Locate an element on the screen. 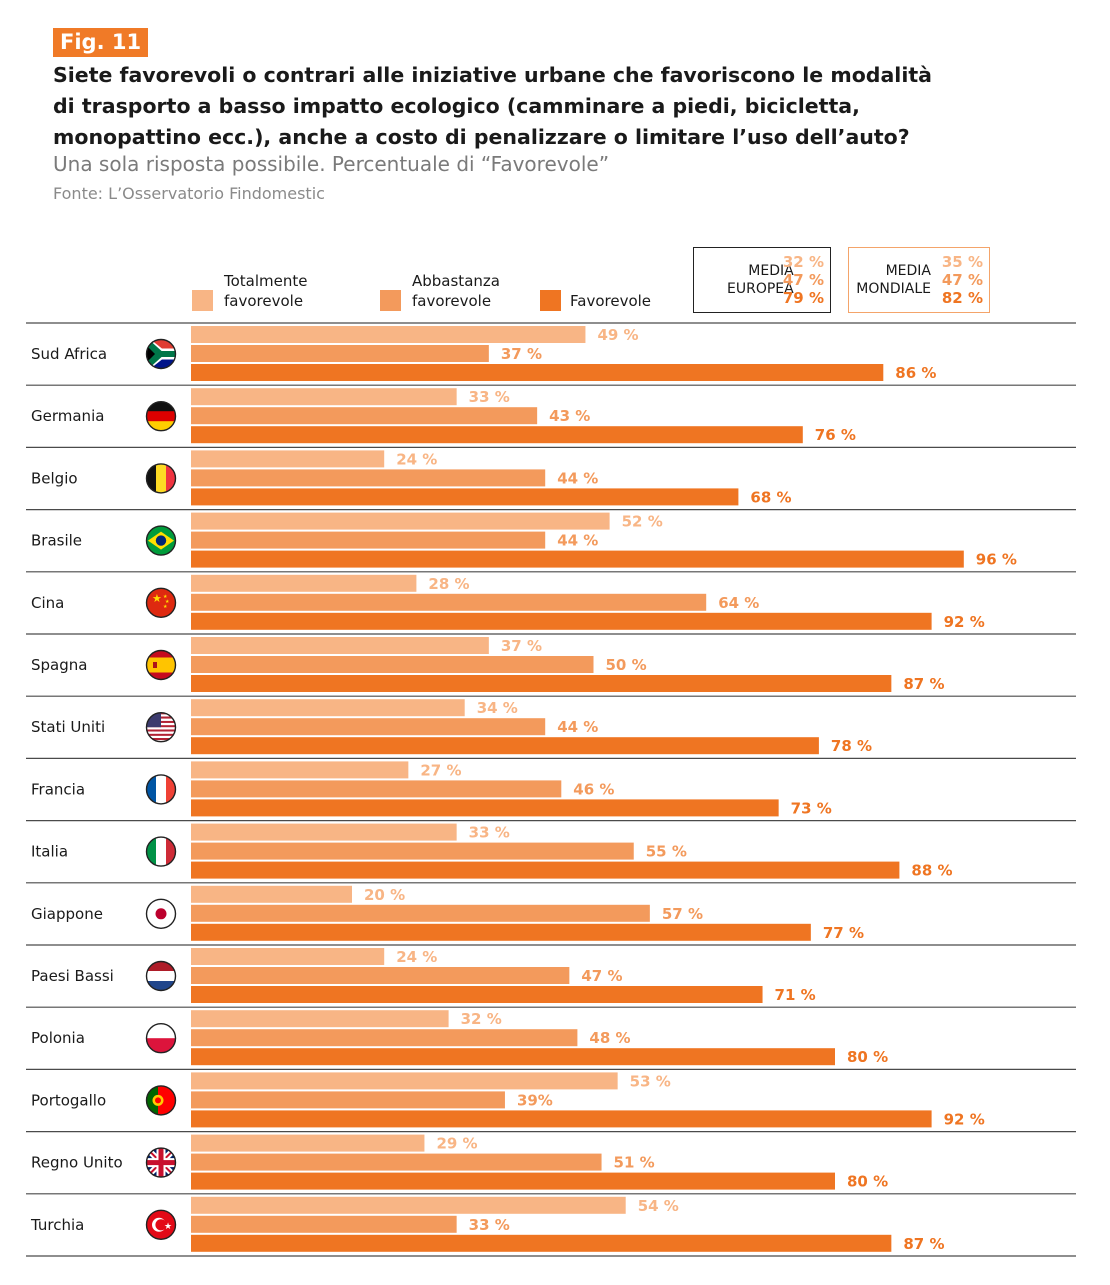 This screenshot has width=1110, height=1285. bar-value-label-3: 86 % is located at coordinates (915, 373).